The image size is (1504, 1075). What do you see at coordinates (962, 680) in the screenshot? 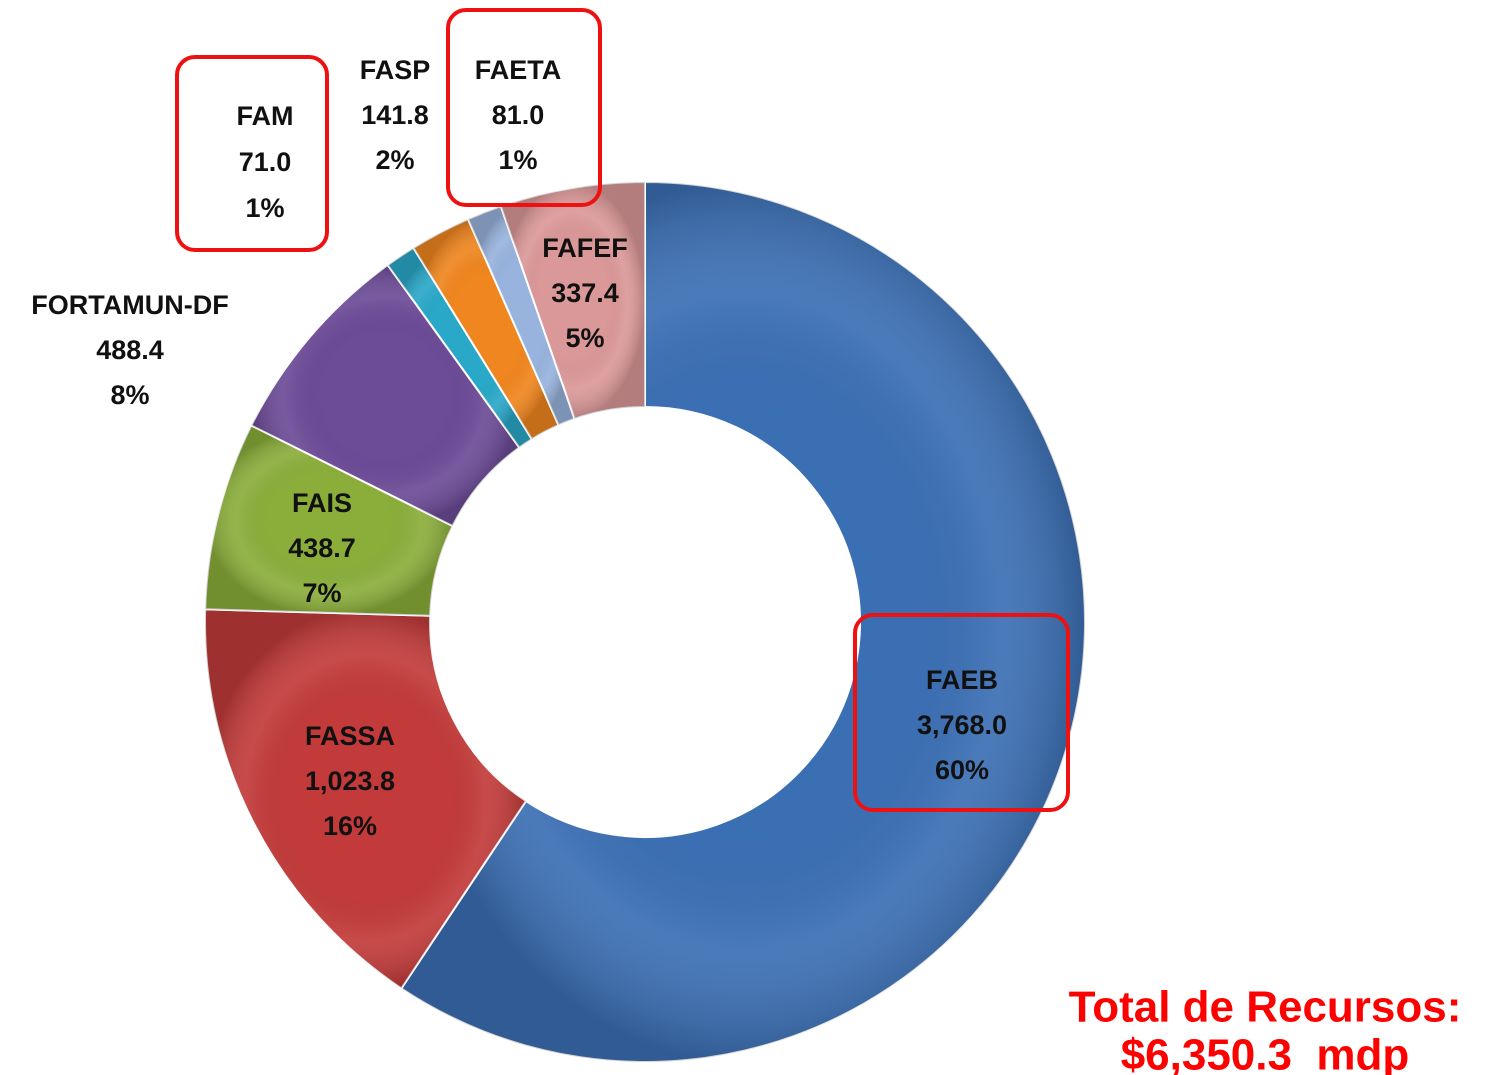
I see `category-label: FAEB` at bounding box center [962, 680].